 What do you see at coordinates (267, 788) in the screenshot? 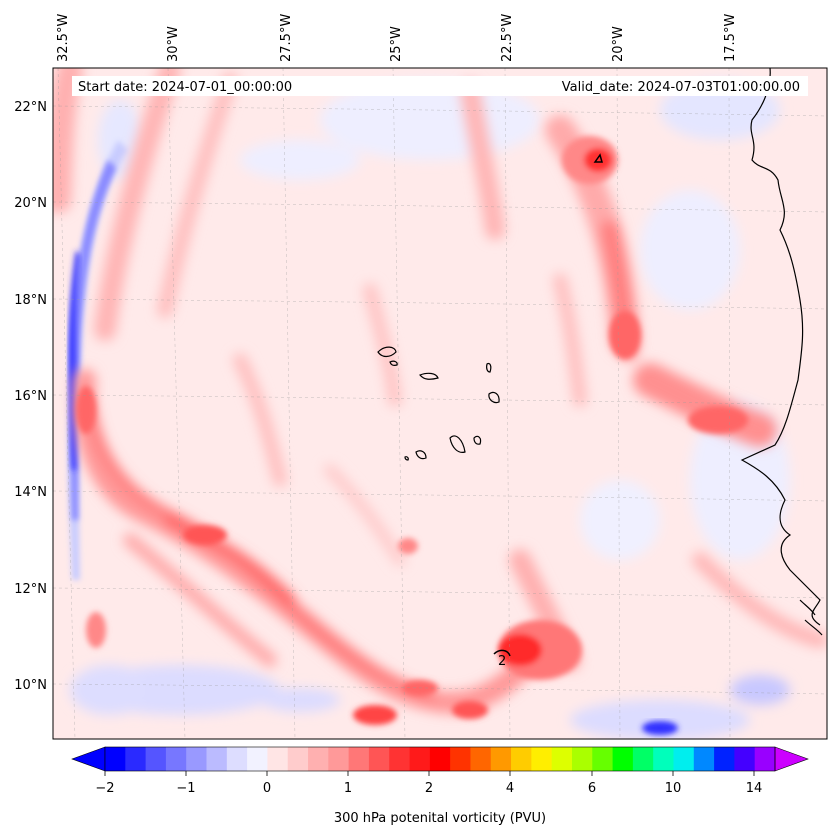
I see `cb-tick-label: 0` at bounding box center [267, 788].